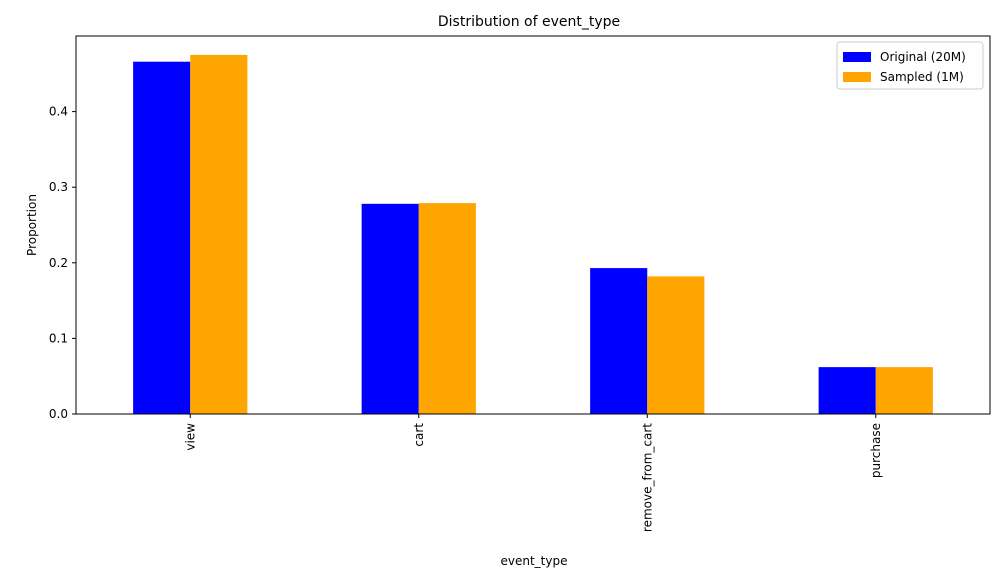  I want to click on legend-label-0: Original (20M), so click(923, 57).